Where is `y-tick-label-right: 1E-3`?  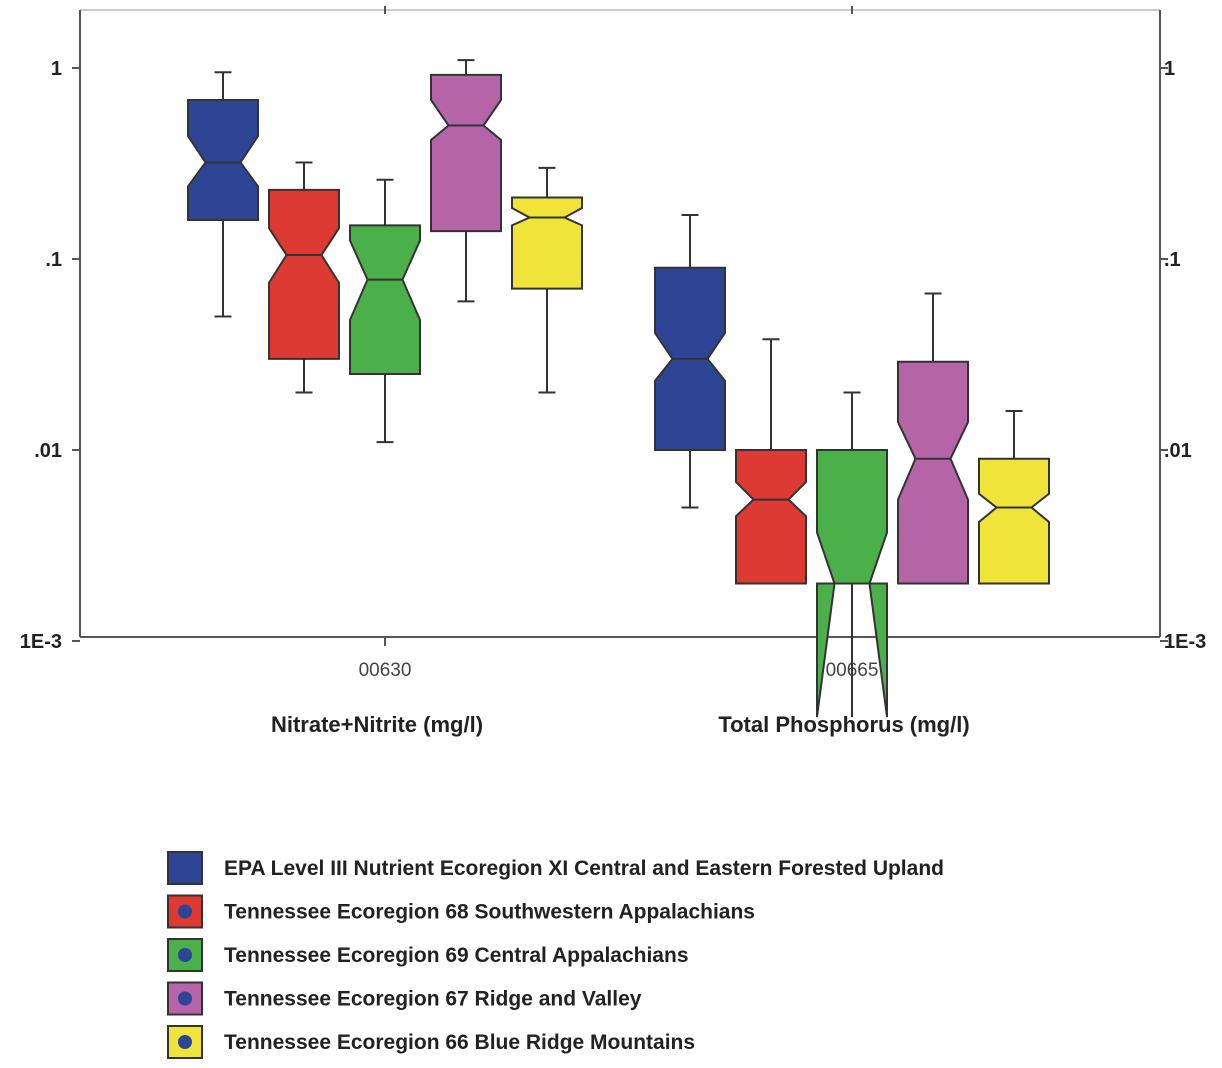
y-tick-label-right: 1E-3 is located at coordinates (1185, 642).